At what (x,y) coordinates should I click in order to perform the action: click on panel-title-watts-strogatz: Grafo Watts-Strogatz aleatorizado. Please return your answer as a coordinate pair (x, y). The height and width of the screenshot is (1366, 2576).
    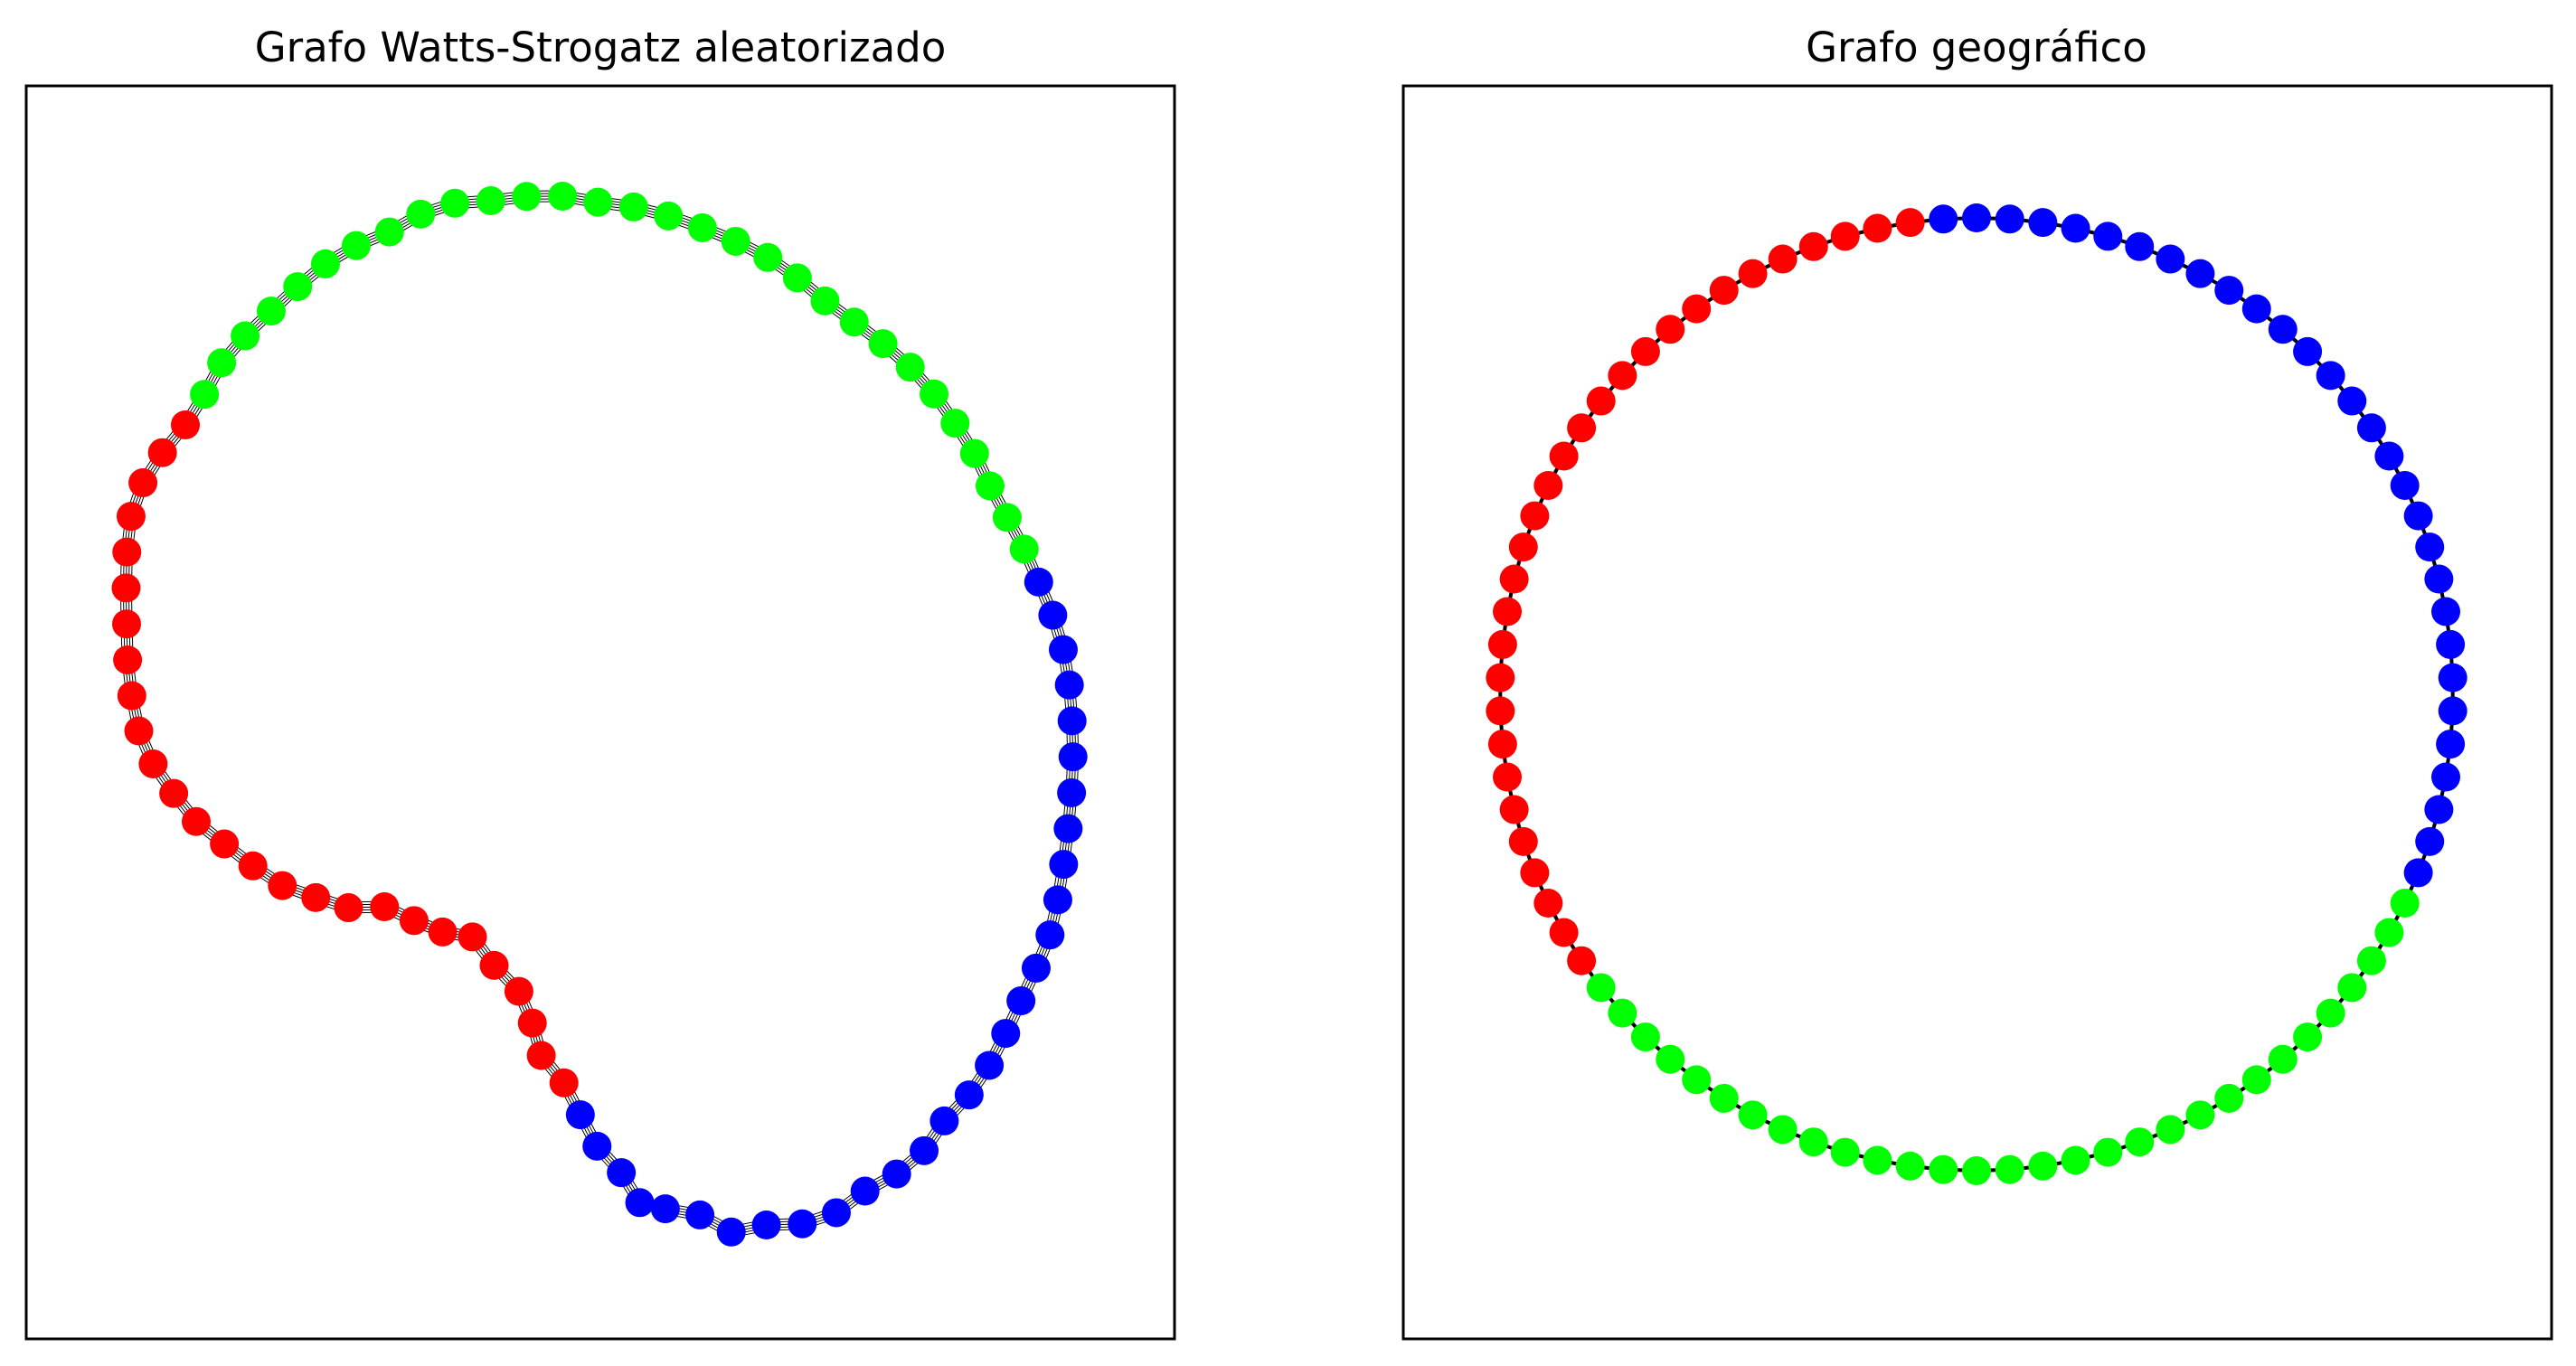
    Looking at the image, I should click on (601, 47).